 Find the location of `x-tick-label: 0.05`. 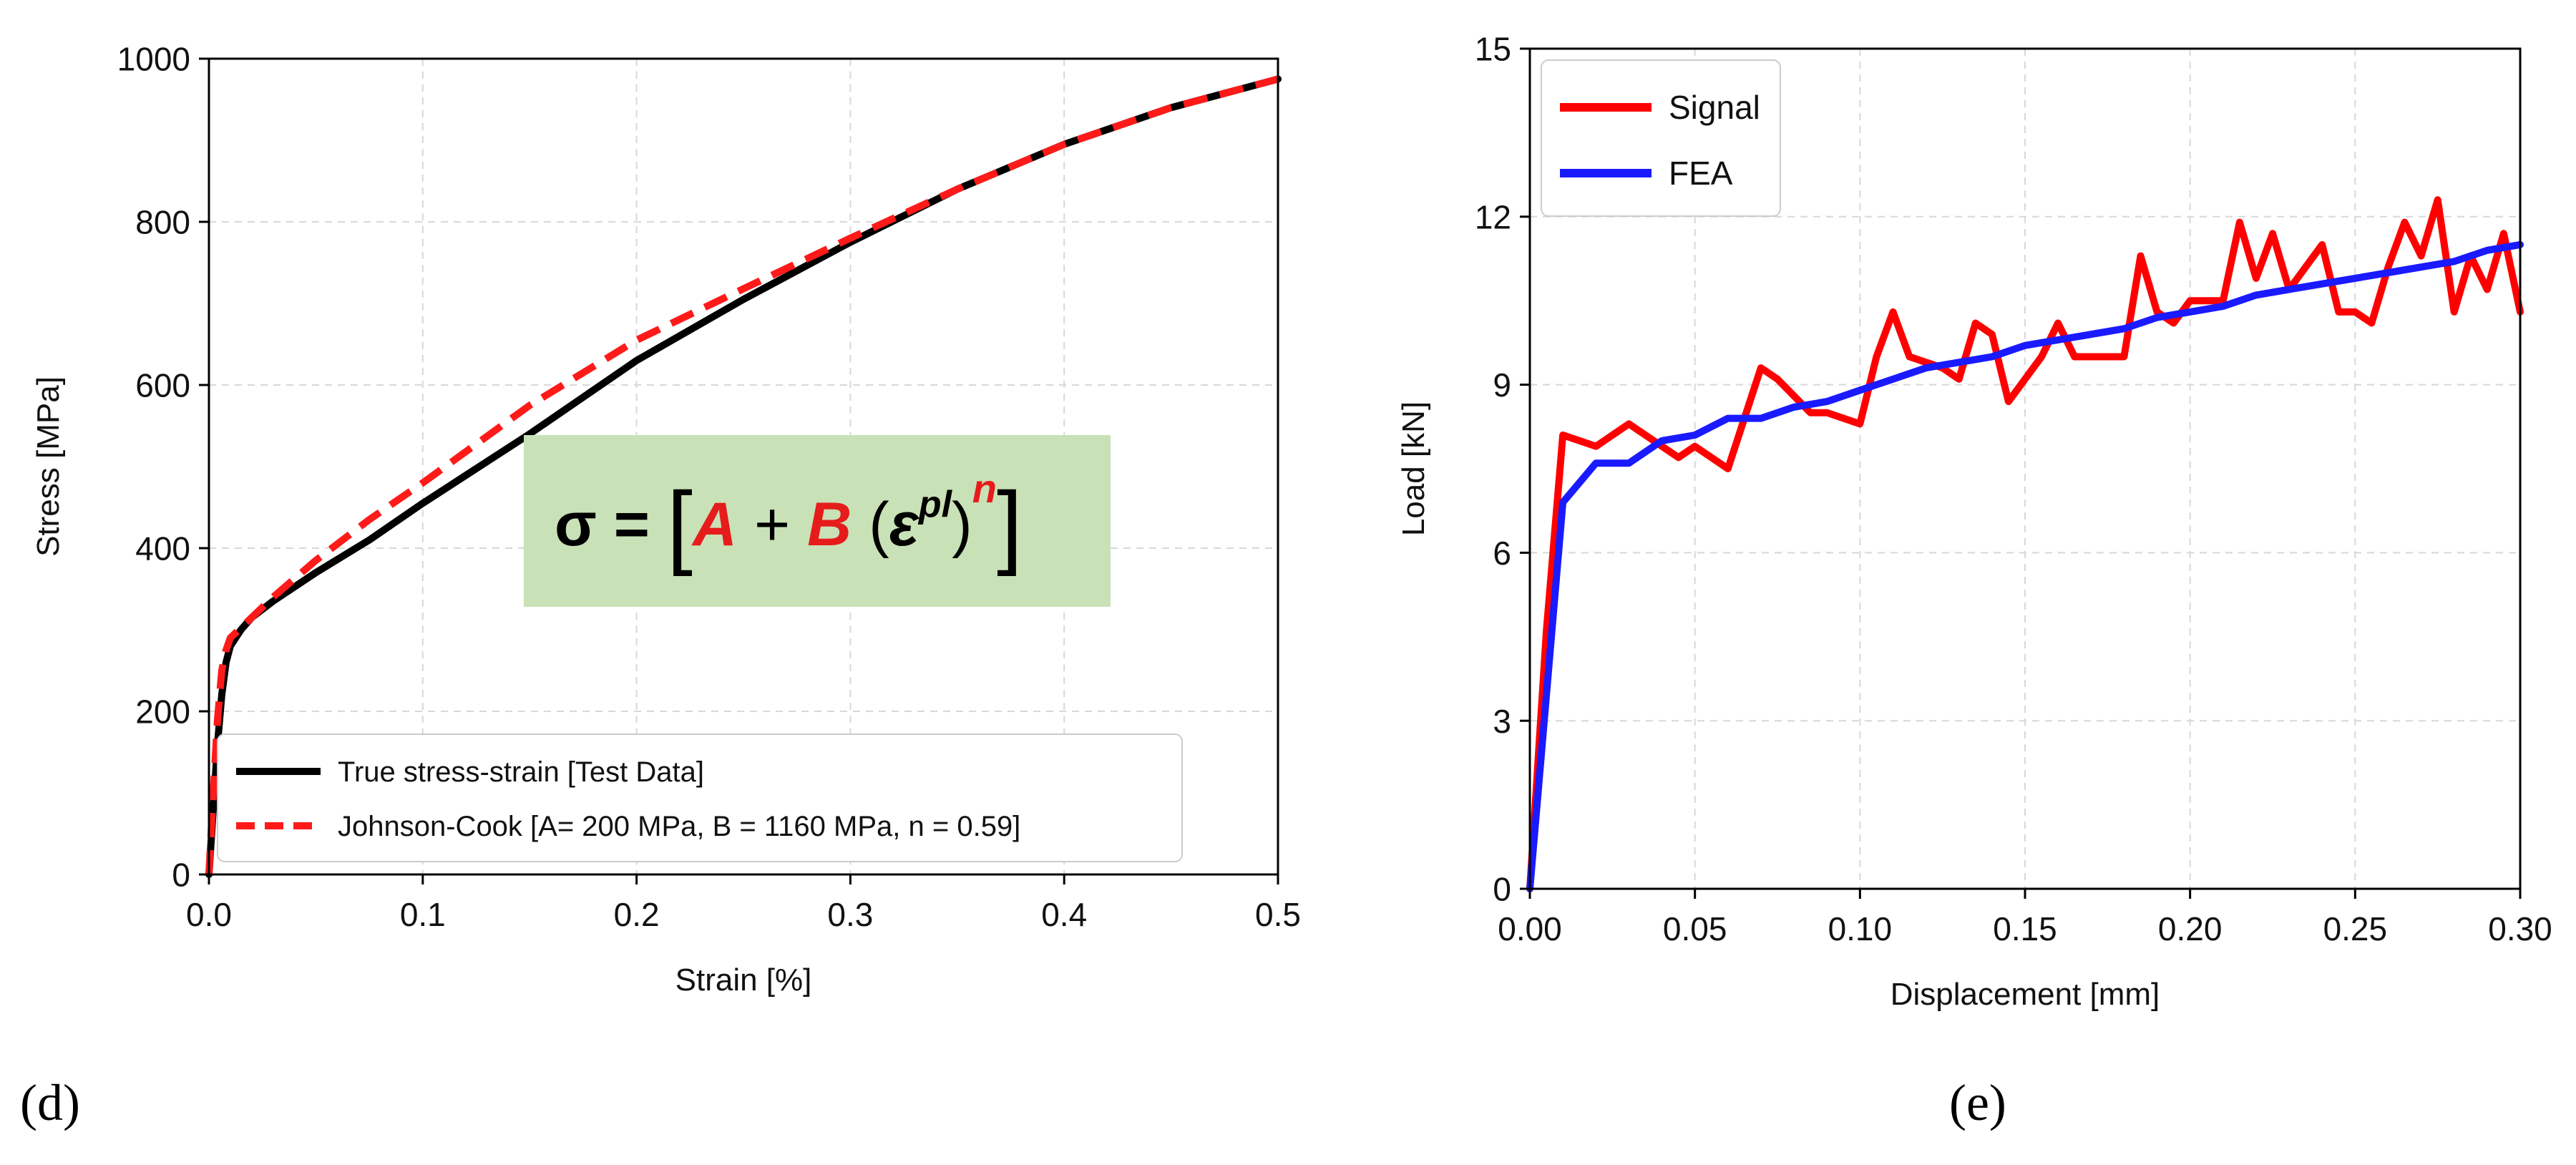

x-tick-label: 0.05 is located at coordinates (1695, 928).